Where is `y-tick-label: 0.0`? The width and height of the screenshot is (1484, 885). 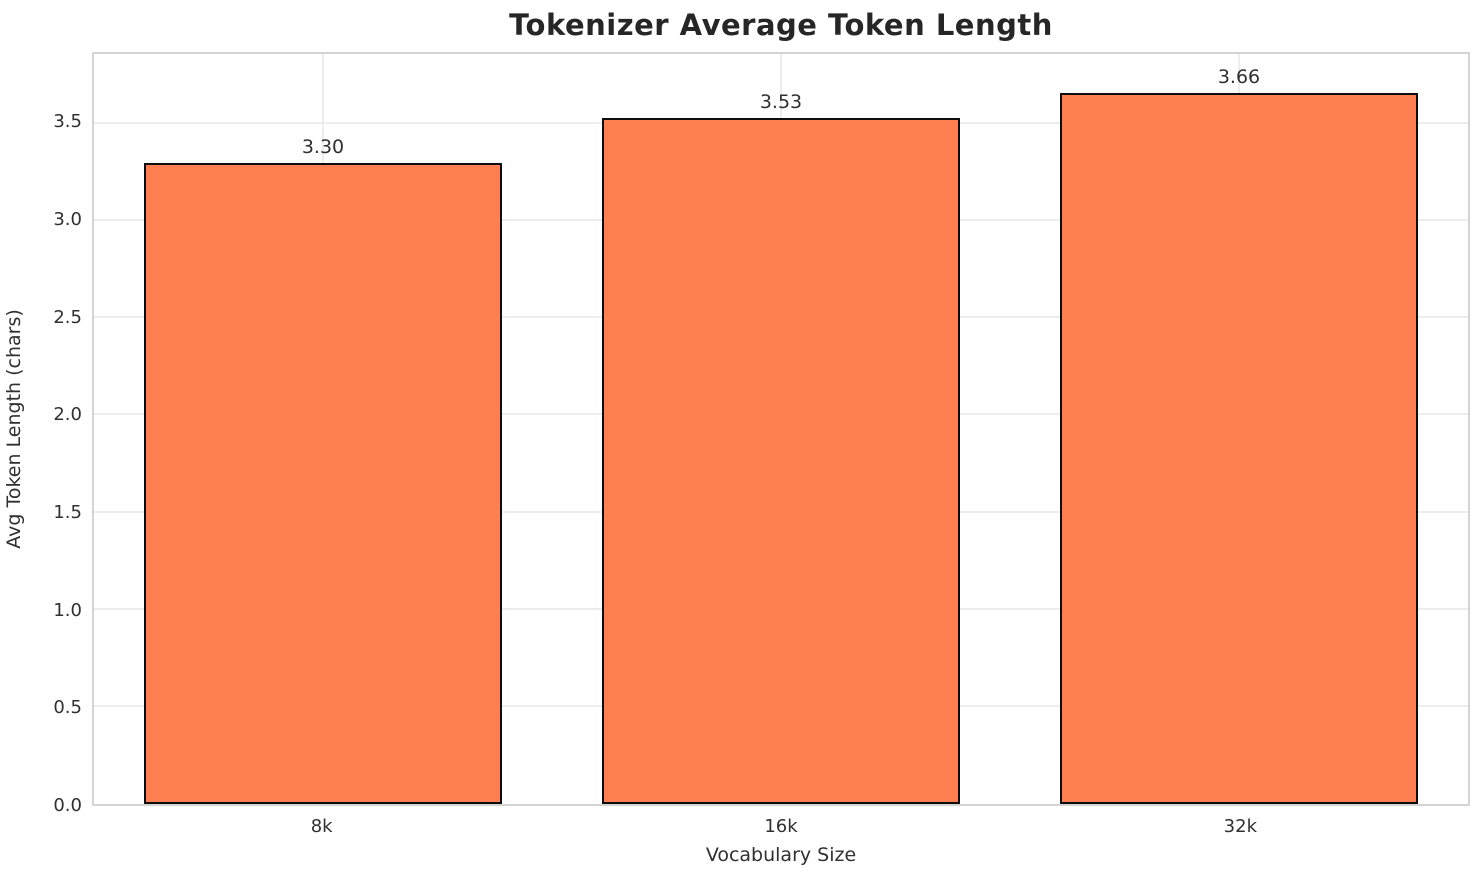
y-tick-label: 0.0 is located at coordinates (67, 805).